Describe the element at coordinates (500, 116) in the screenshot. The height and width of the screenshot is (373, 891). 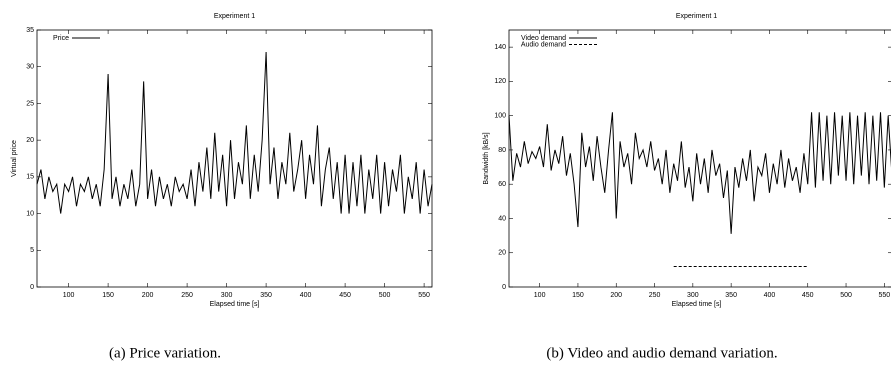
I see `y-tick-label: 100` at that location.